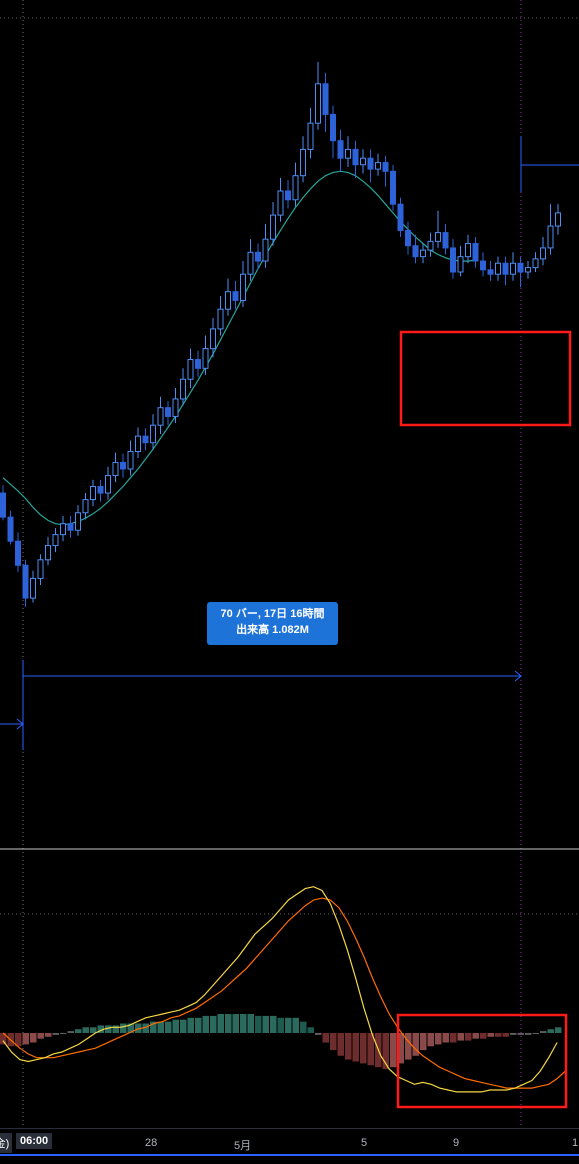 This screenshot has width=579, height=1164. I want to click on price-highlight-box, so click(485, 378).